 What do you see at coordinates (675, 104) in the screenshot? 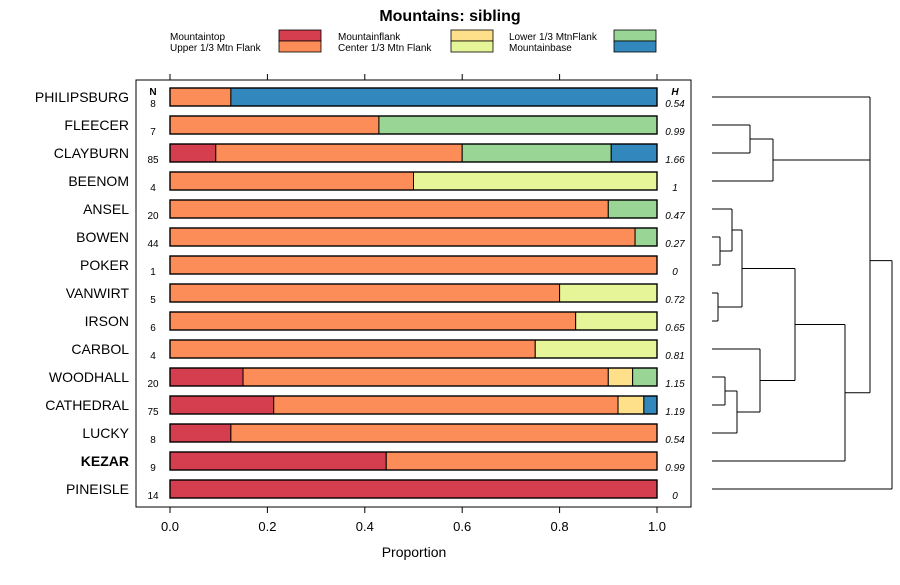
I see `h-value: 0.54` at bounding box center [675, 104].